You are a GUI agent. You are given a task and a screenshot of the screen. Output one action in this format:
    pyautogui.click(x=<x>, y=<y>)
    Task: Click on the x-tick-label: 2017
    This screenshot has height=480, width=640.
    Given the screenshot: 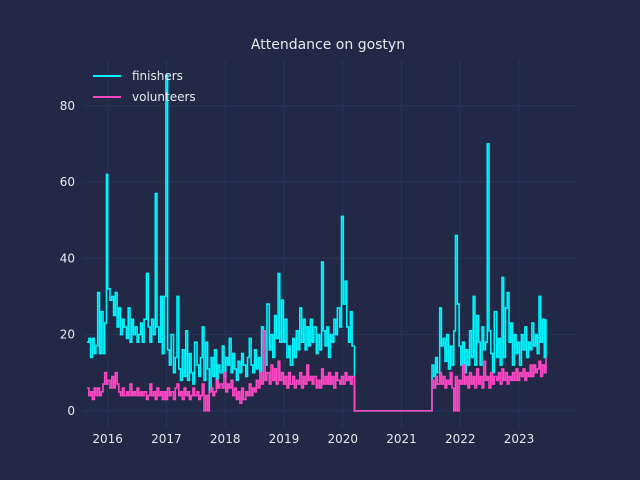 What is the action you would take?
    pyautogui.click(x=166, y=439)
    